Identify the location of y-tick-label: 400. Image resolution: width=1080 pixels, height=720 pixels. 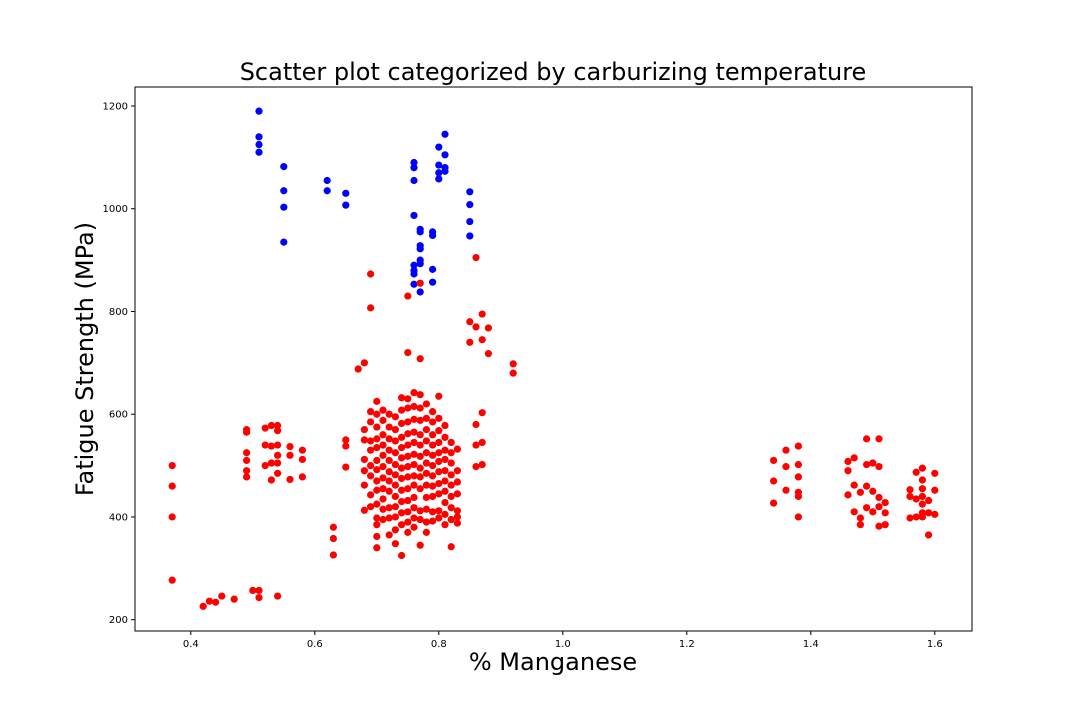
(118, 517).